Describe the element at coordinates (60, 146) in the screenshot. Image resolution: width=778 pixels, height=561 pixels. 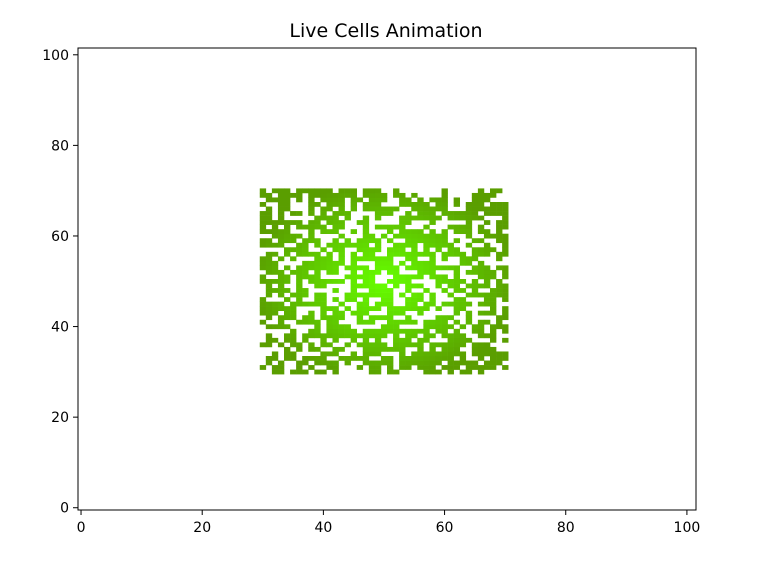
I see `y-tick-label: 80` at that location.